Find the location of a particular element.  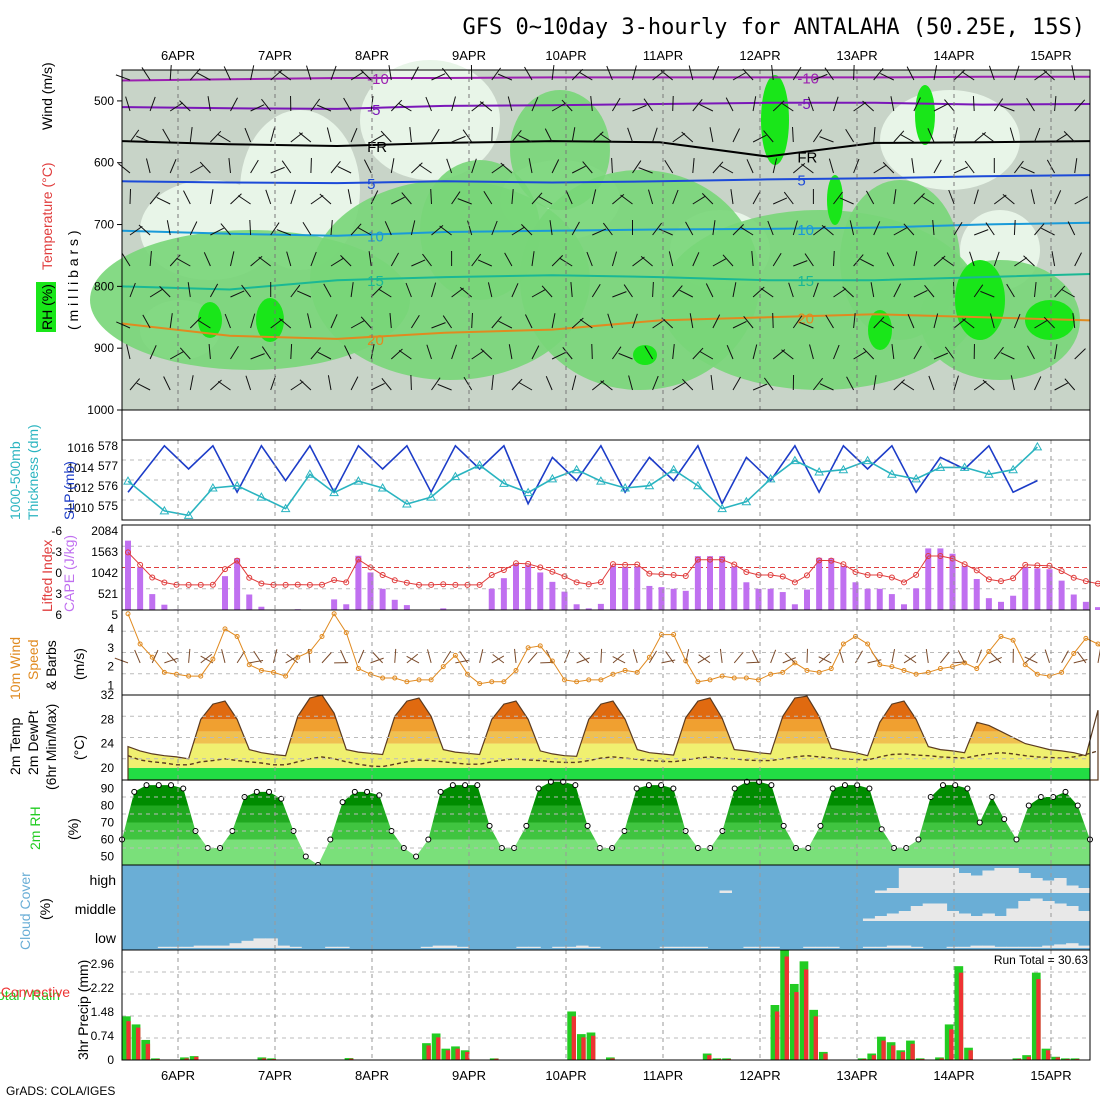

date-label-bottom: 8APR is located at coordinates (372, 1075).